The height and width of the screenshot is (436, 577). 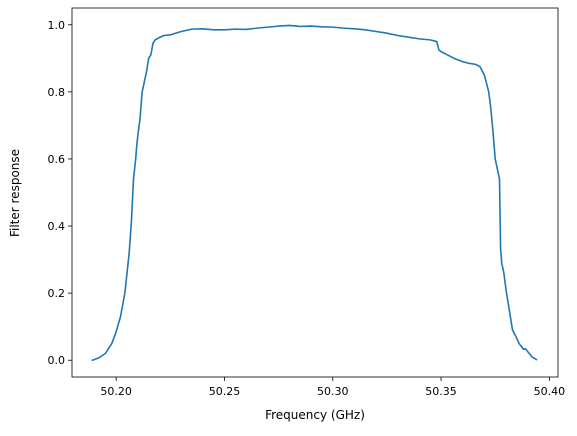 I want to click on x-tick-label: 50.25, so click(x=225, y=391).